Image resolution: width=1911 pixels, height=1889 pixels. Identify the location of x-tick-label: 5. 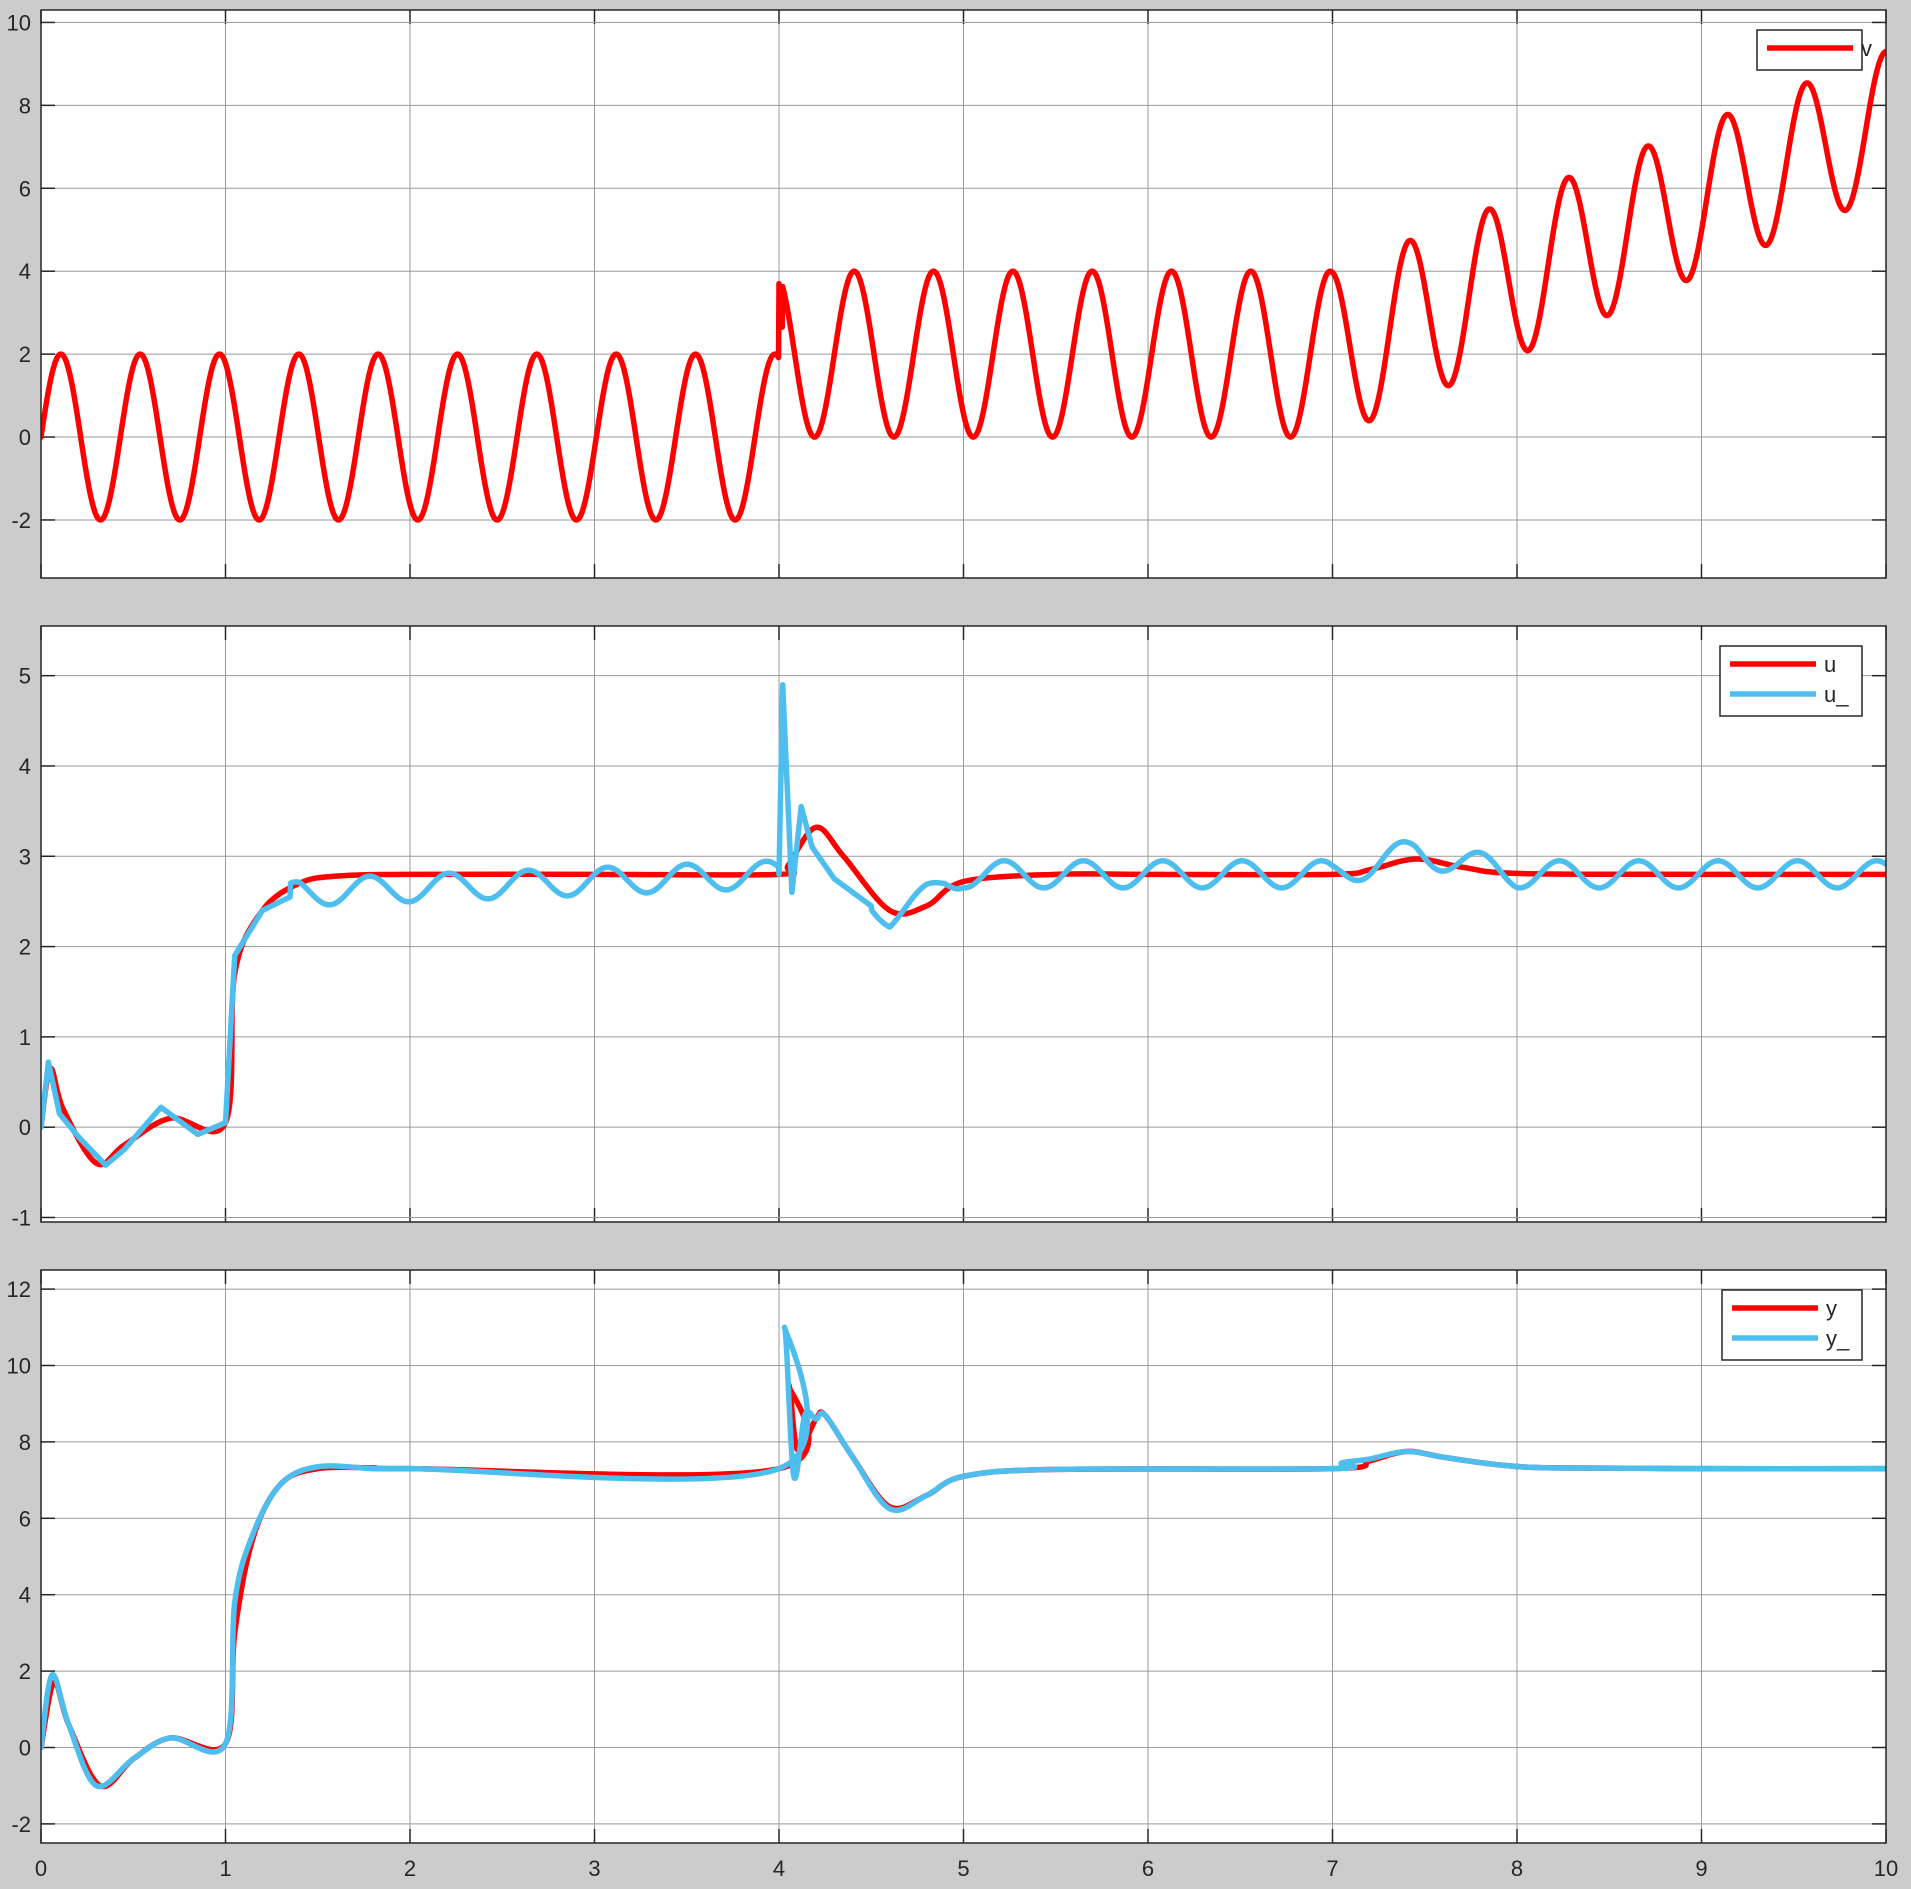
(963, 1868).